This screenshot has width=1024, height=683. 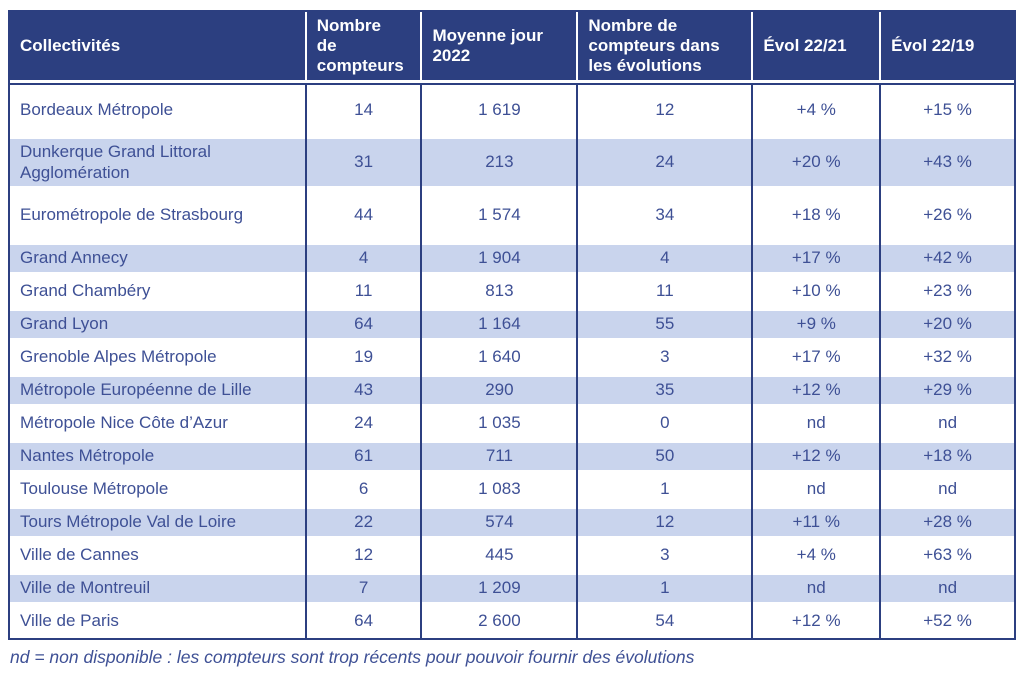 I want to click on col-header-collectivites: Collectivités, so click(x=157, y=48).